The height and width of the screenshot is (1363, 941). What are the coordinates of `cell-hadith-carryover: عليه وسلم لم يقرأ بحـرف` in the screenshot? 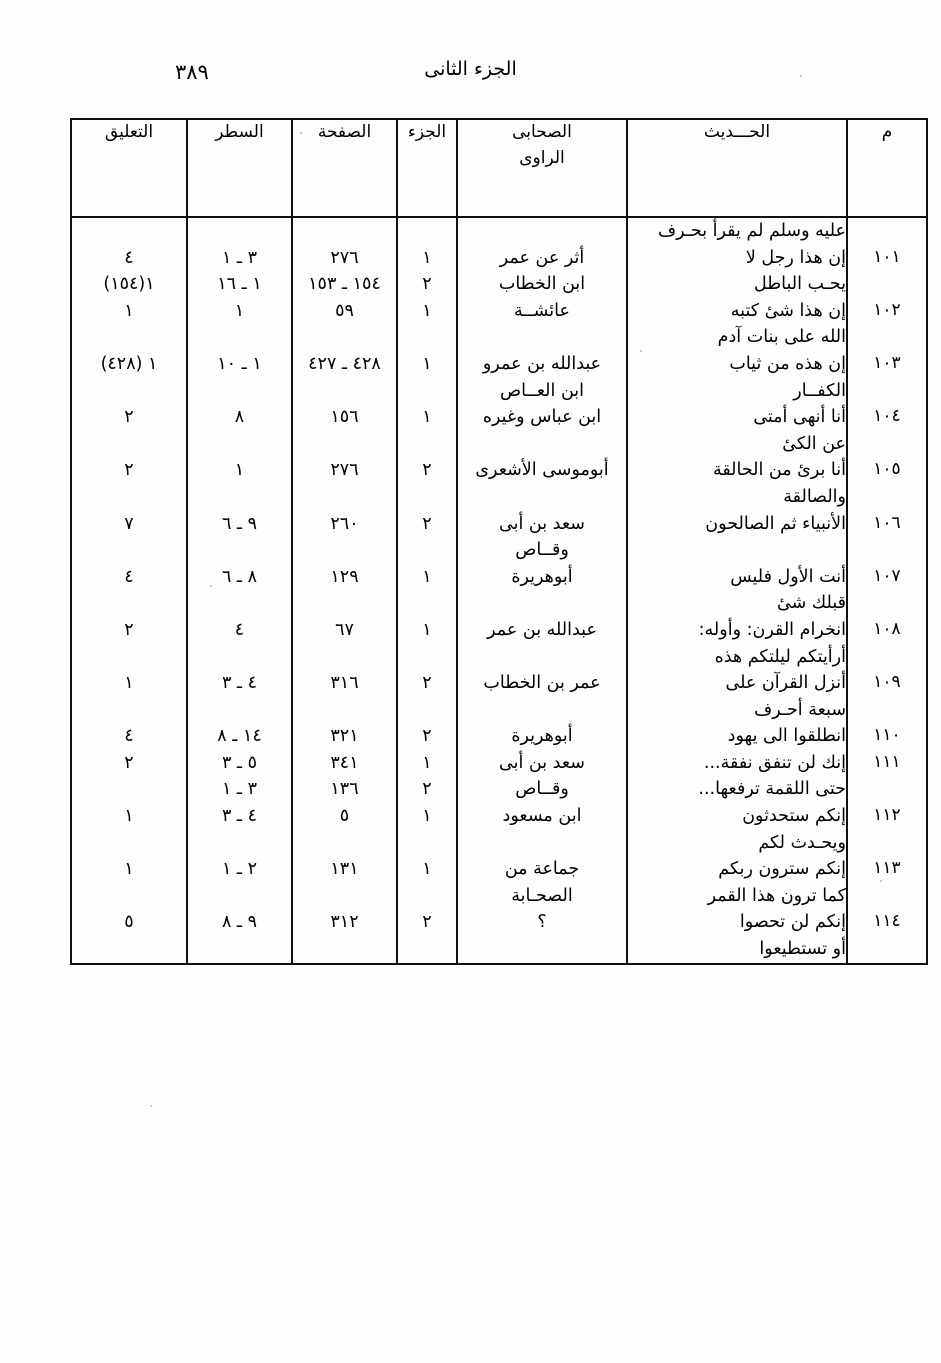 It's located at (737, 231).